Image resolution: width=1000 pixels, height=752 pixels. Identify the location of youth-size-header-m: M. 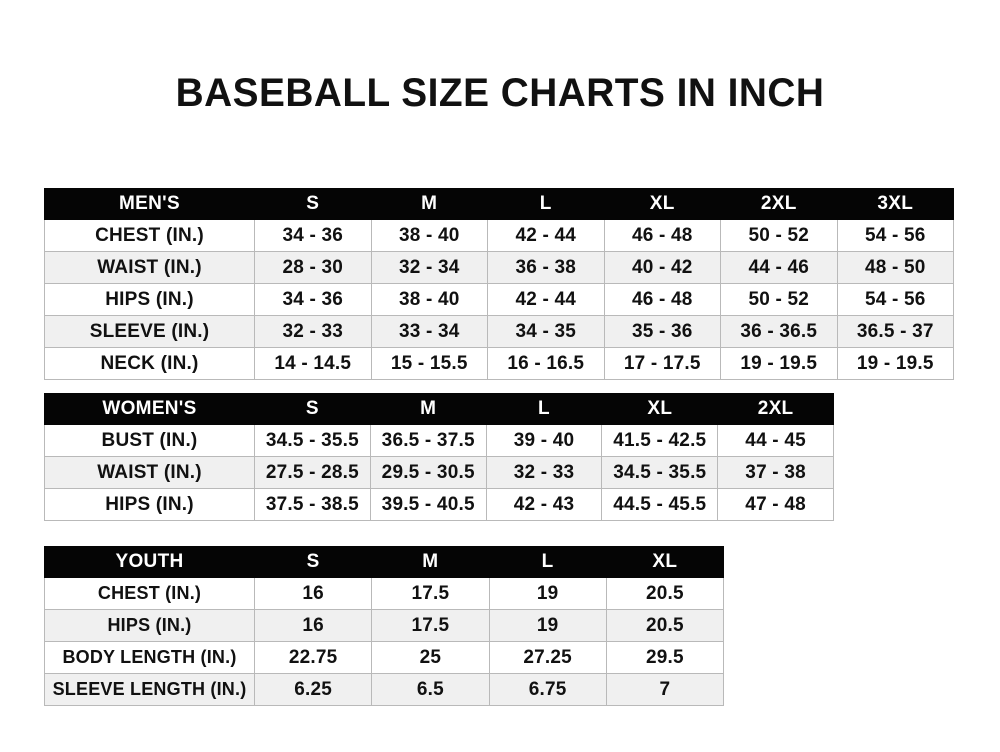
(430, 562).